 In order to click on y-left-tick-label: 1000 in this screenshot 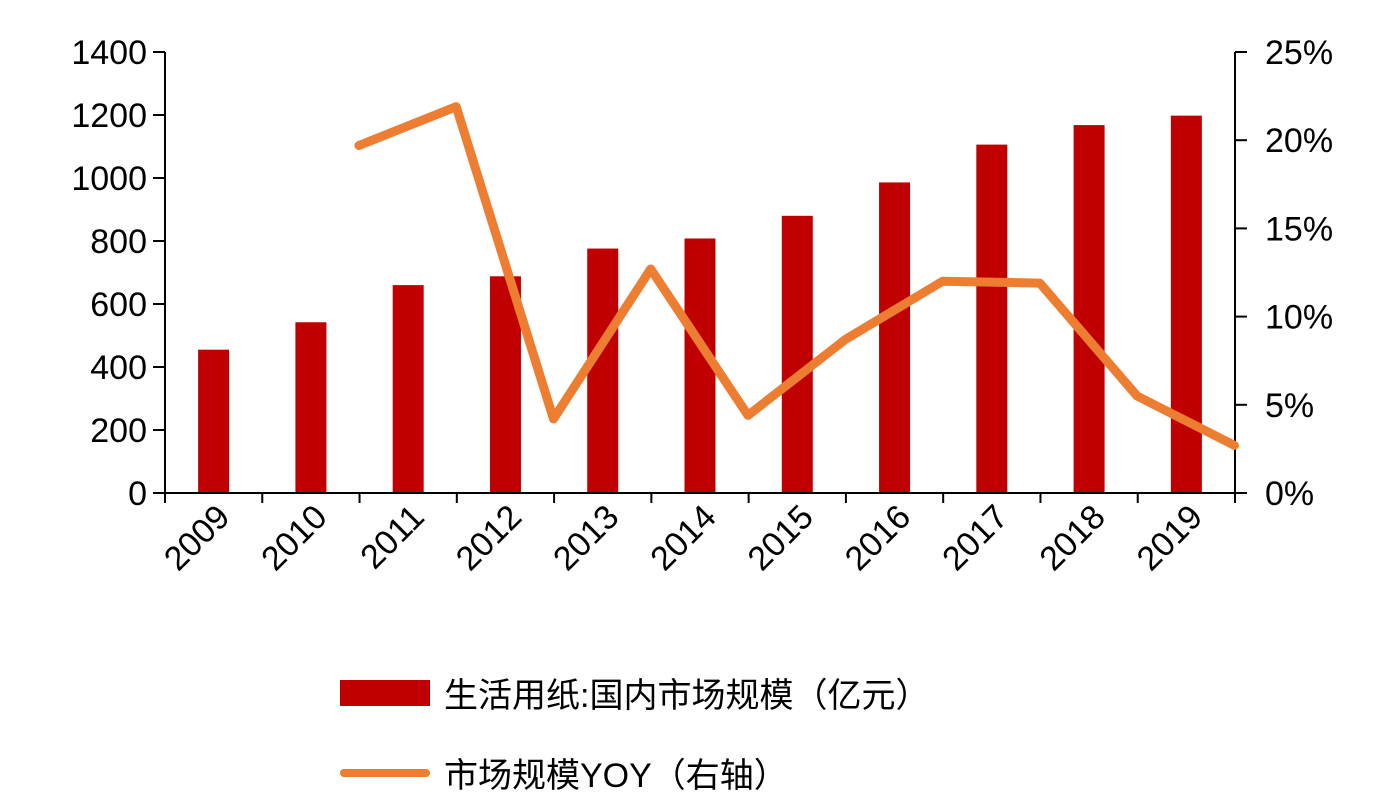, I will do `click(109, 179)`.